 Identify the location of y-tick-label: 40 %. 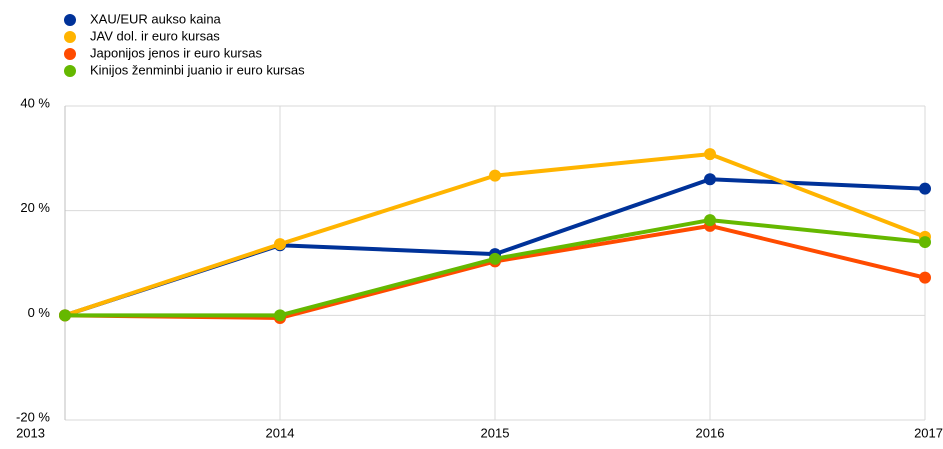
(35, 102).